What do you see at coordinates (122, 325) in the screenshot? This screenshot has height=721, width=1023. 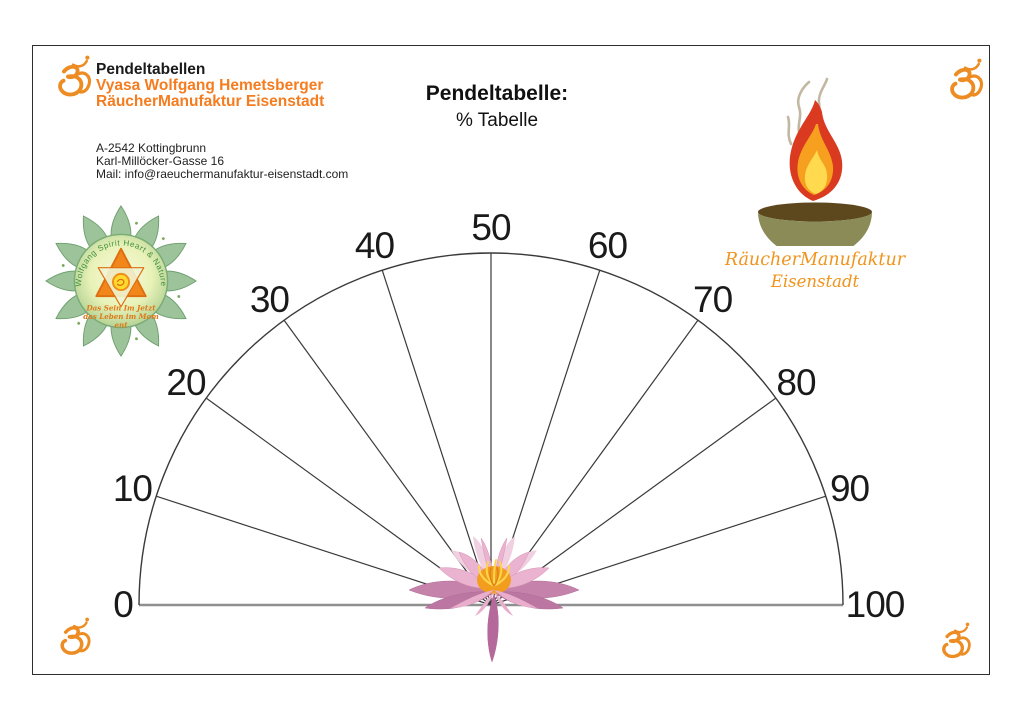 I see `mandala-motto-line3: ent` at bounding box center [122, 325].